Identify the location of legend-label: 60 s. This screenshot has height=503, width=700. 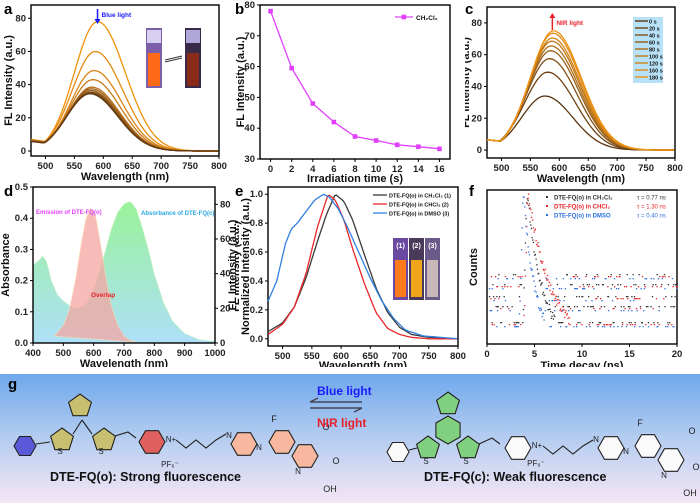
(654, 43).